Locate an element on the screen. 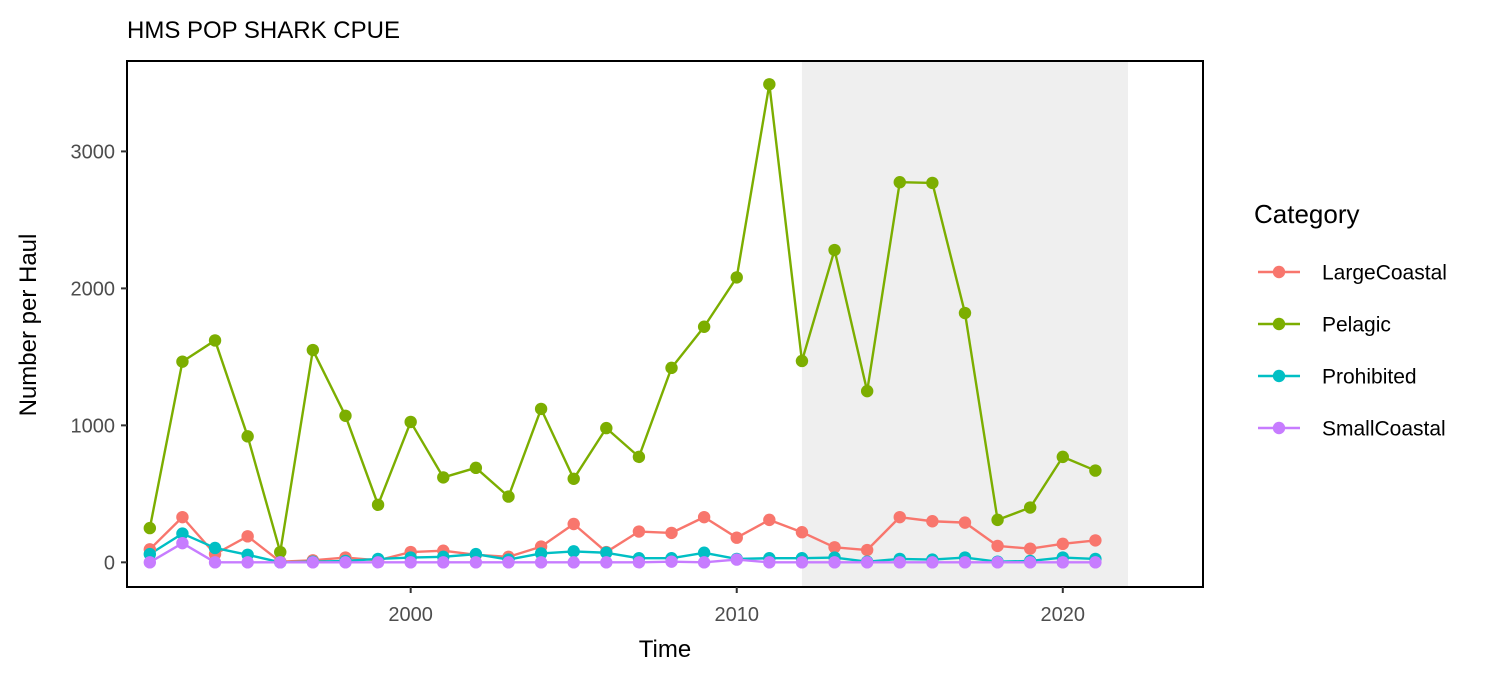 This screenshot has height=680, width=1512. y-tick-label: 3000 is located at coordinates (93, 152).